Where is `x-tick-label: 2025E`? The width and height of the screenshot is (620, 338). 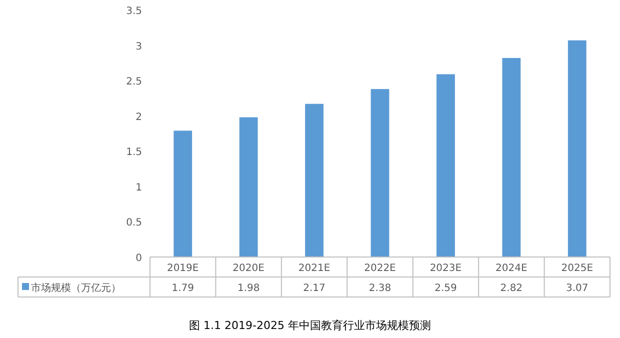 x-tick-label: 2025E is located at coordinates (577, 268).